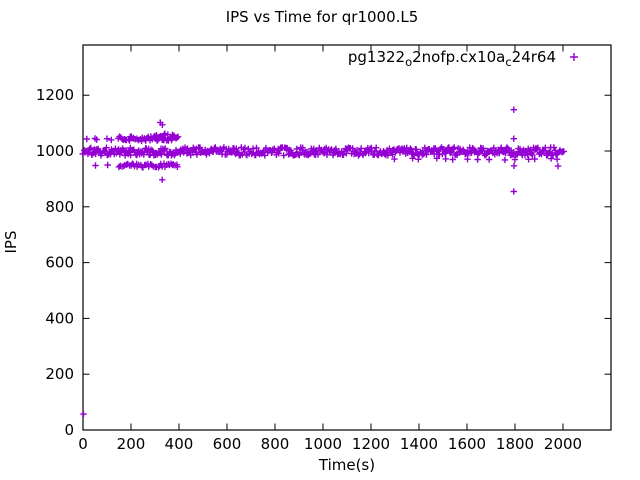  What do you see at coordinates (101, 165) in the screenshot?
I see `series-cluster-lower-row-sparse` at bounding box center [101, 165].